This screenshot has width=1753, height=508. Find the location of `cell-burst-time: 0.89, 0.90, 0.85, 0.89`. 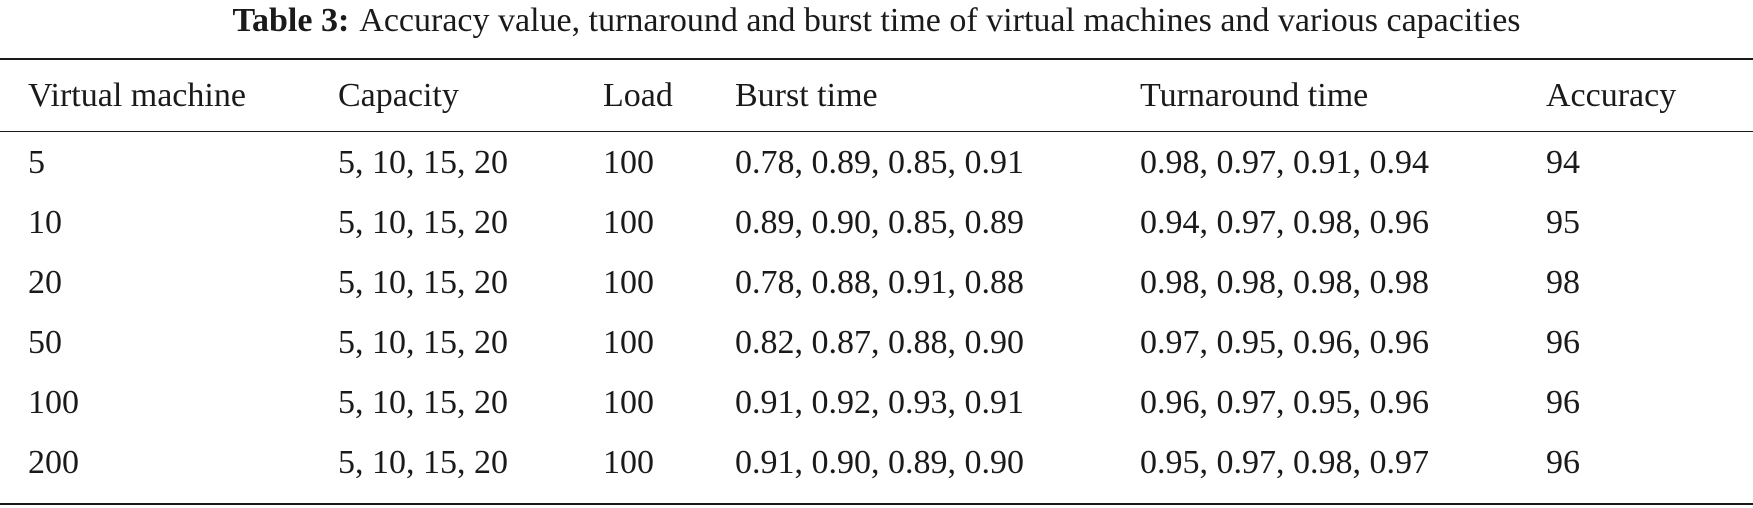

cell-burst-time: 0.89, 0.90, 0.85, 0.89 is located at coordinates (879, 222).